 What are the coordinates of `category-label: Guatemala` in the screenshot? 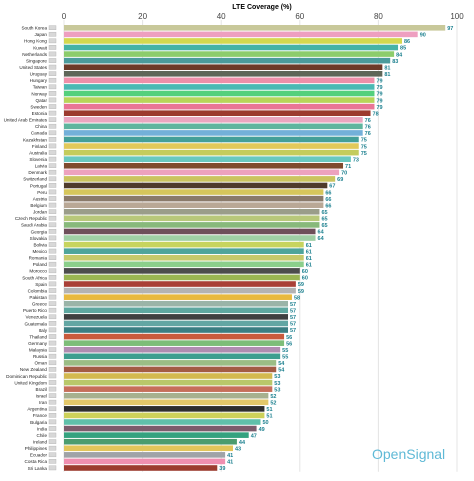 It's located at (36, 323).